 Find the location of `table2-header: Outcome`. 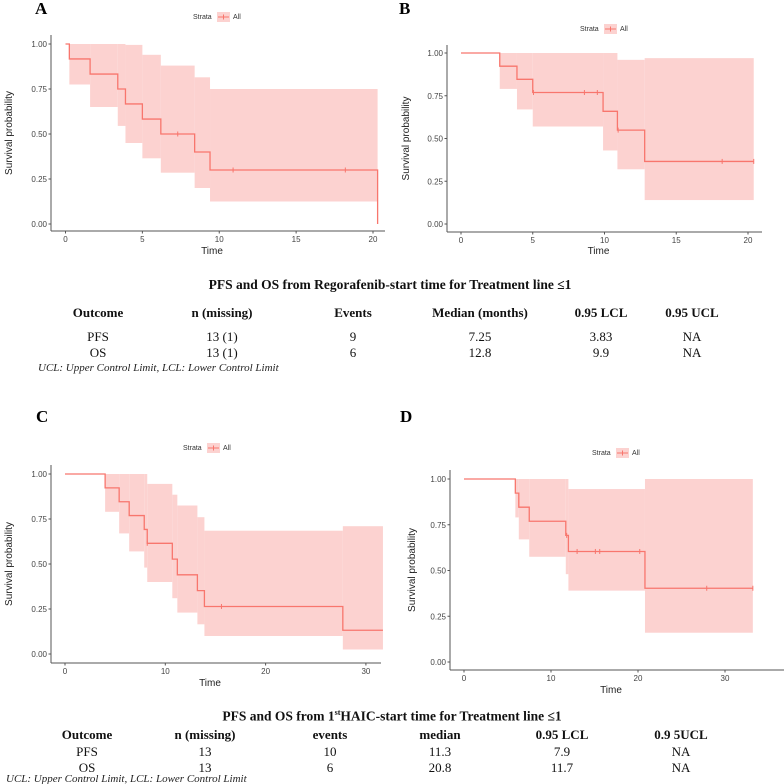

table2-header: Outcome is located at coordinates (87, 734).